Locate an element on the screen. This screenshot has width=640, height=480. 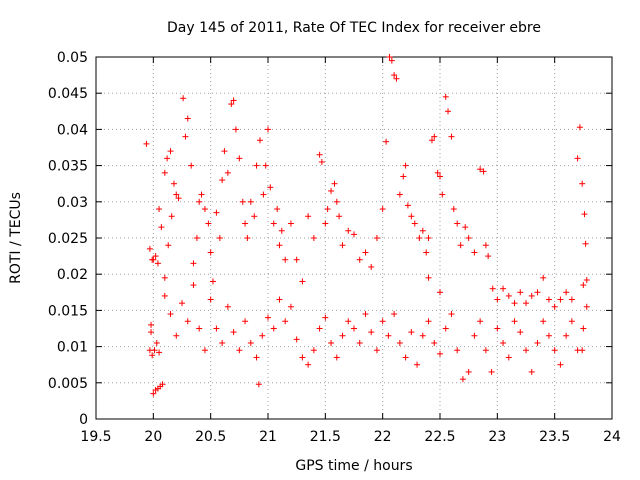
y-tick-label: 0.005 is located at coordinates (68, 384).